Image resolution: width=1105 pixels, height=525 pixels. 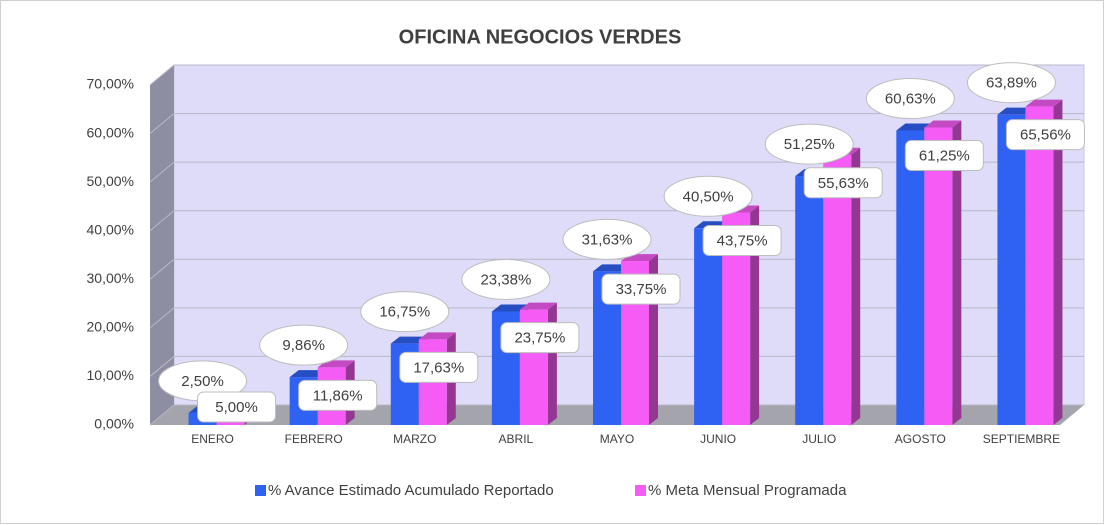 What do you see at coordinates (110, 278) in the screenshot?
I see `y-tick-label: 30,00%` at bounding box center [110, 278].